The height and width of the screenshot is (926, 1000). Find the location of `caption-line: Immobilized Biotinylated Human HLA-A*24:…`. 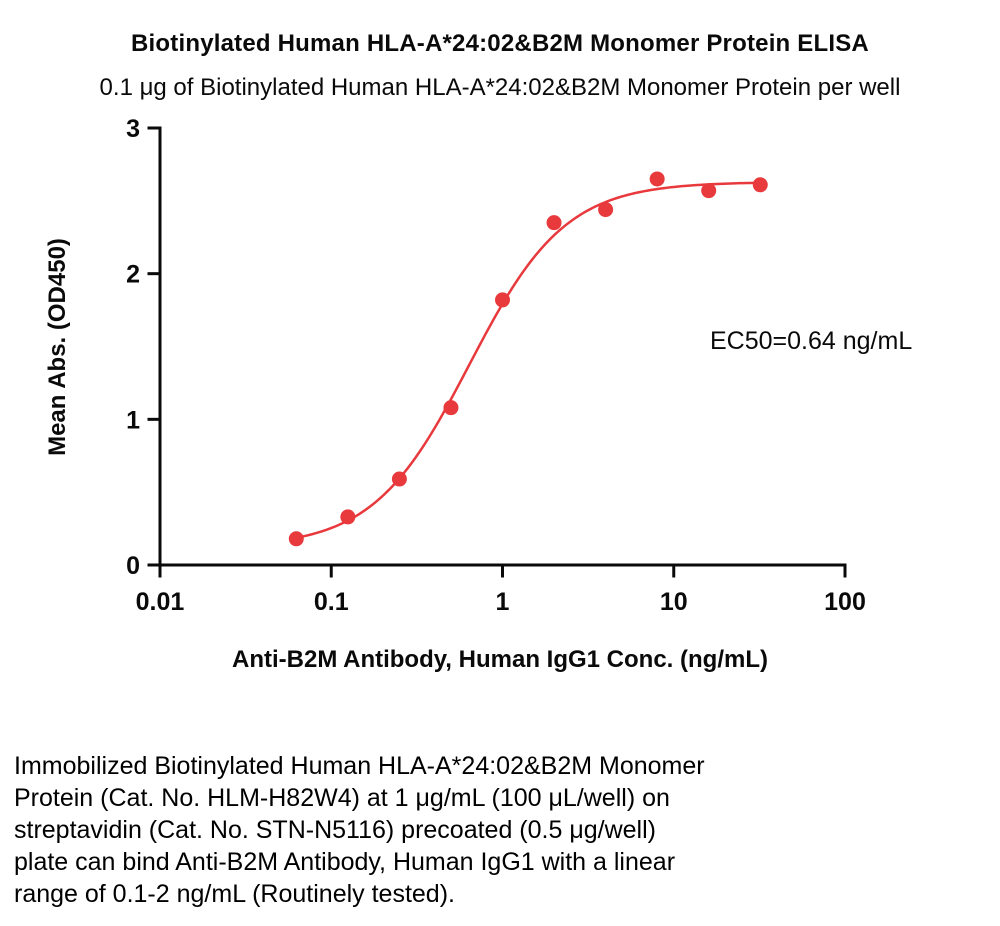

caption-line: Immobilized Biotinylated Human HLA-A*24:… is located at coordinates (359, 766).